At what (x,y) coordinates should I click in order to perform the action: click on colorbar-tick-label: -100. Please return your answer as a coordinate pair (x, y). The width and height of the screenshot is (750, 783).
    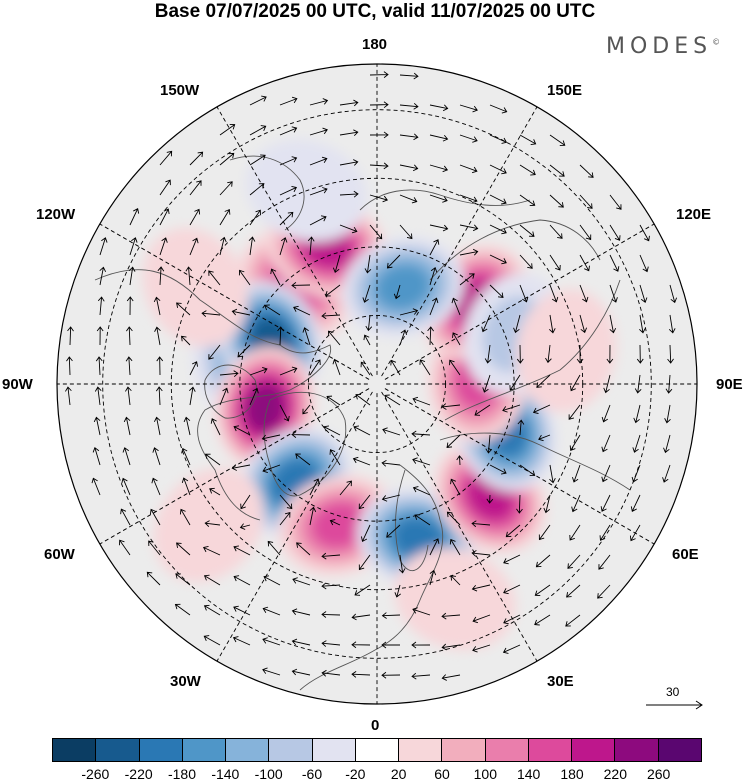
    Looking at the image, I should click on (268, 774).